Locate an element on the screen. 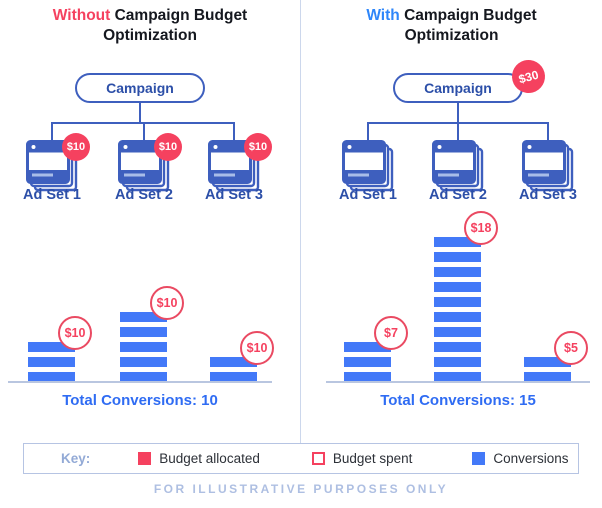 This screenshot has height=508, width=602. legend-item-label: Conversions is located at coordinates (531, 458).